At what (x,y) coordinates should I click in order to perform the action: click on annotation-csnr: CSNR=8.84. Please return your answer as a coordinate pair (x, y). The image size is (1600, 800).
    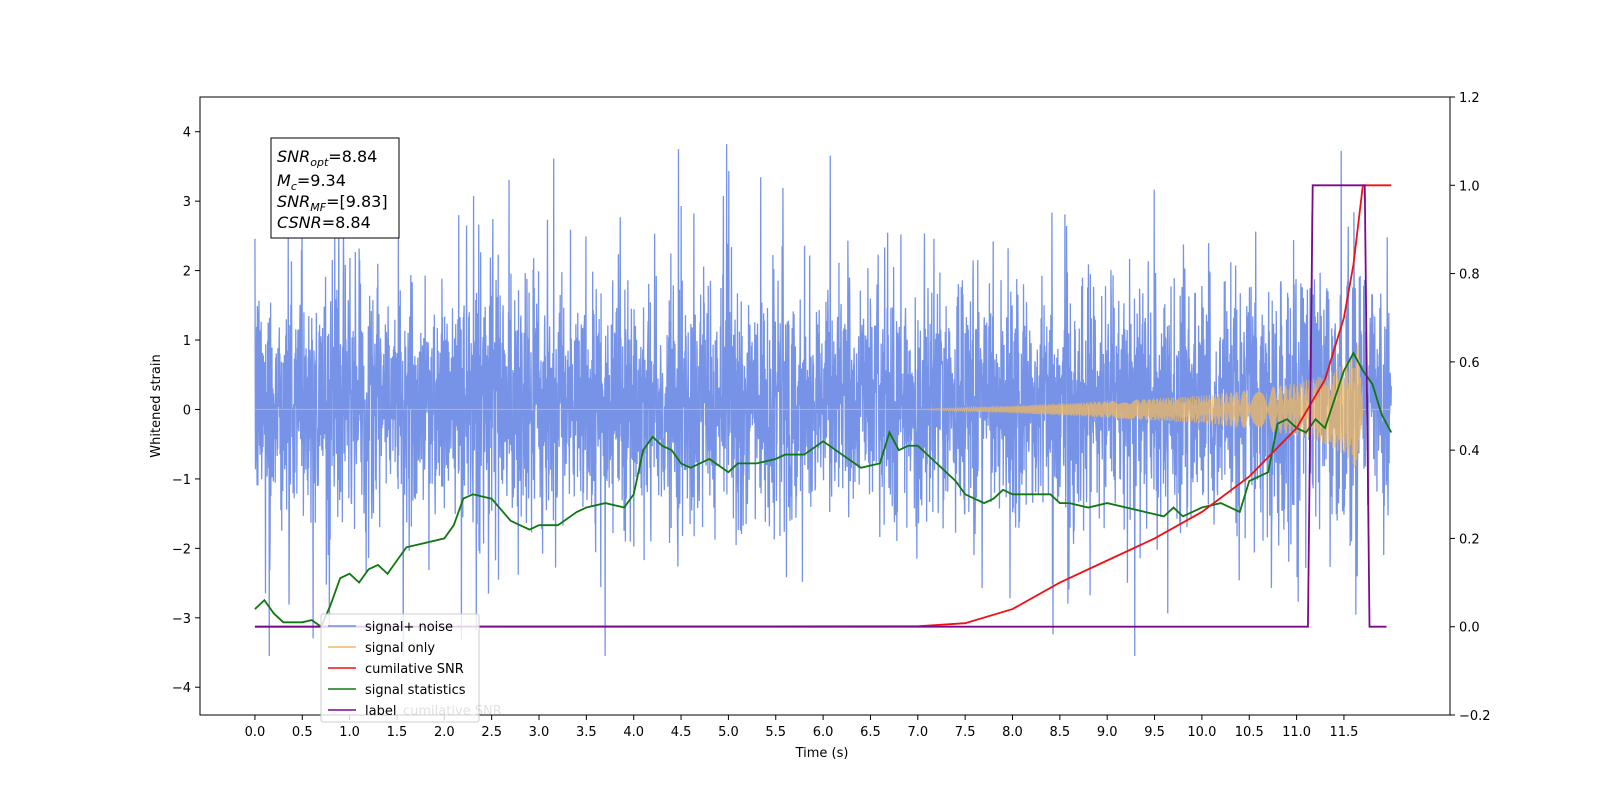
    Looking at the image, I should click on (324, 222).